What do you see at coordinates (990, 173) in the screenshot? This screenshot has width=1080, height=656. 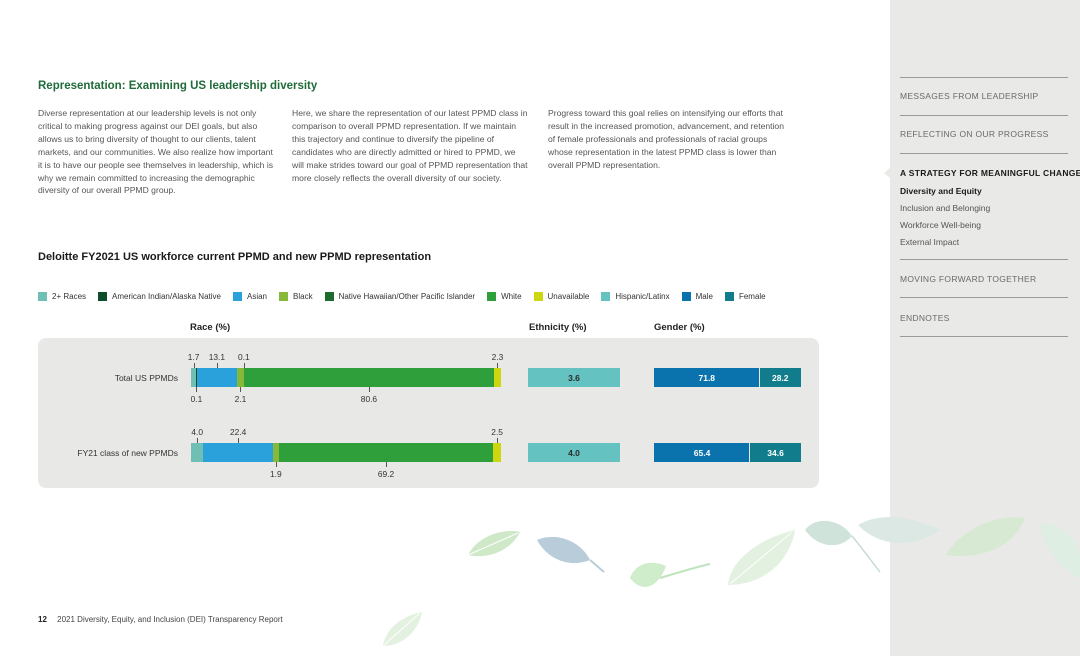 I see `nav-item-strategy-for-change: A STRATEGY FOR MEANINGFUL CHANGE` at bounding box center [990, 173].